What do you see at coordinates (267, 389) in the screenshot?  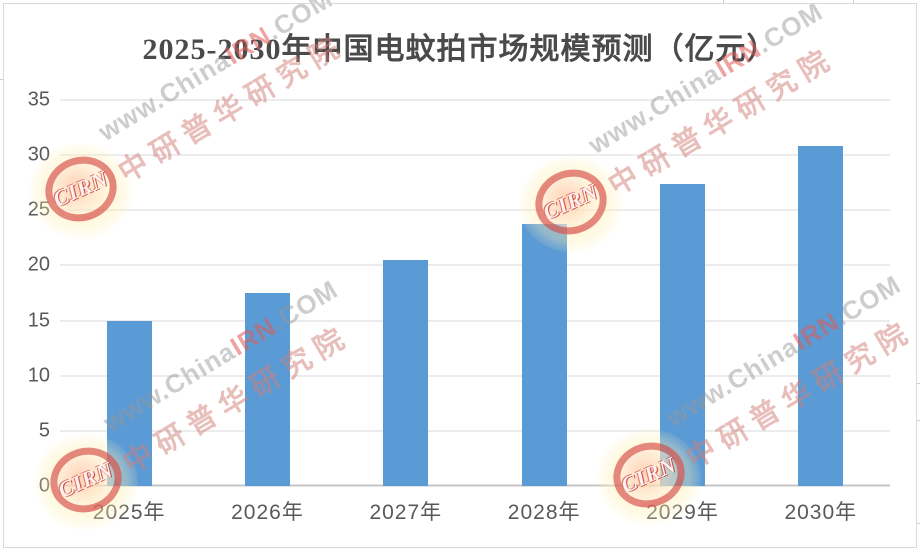 I see `bar-2026年` at bounding box center [267, 389].